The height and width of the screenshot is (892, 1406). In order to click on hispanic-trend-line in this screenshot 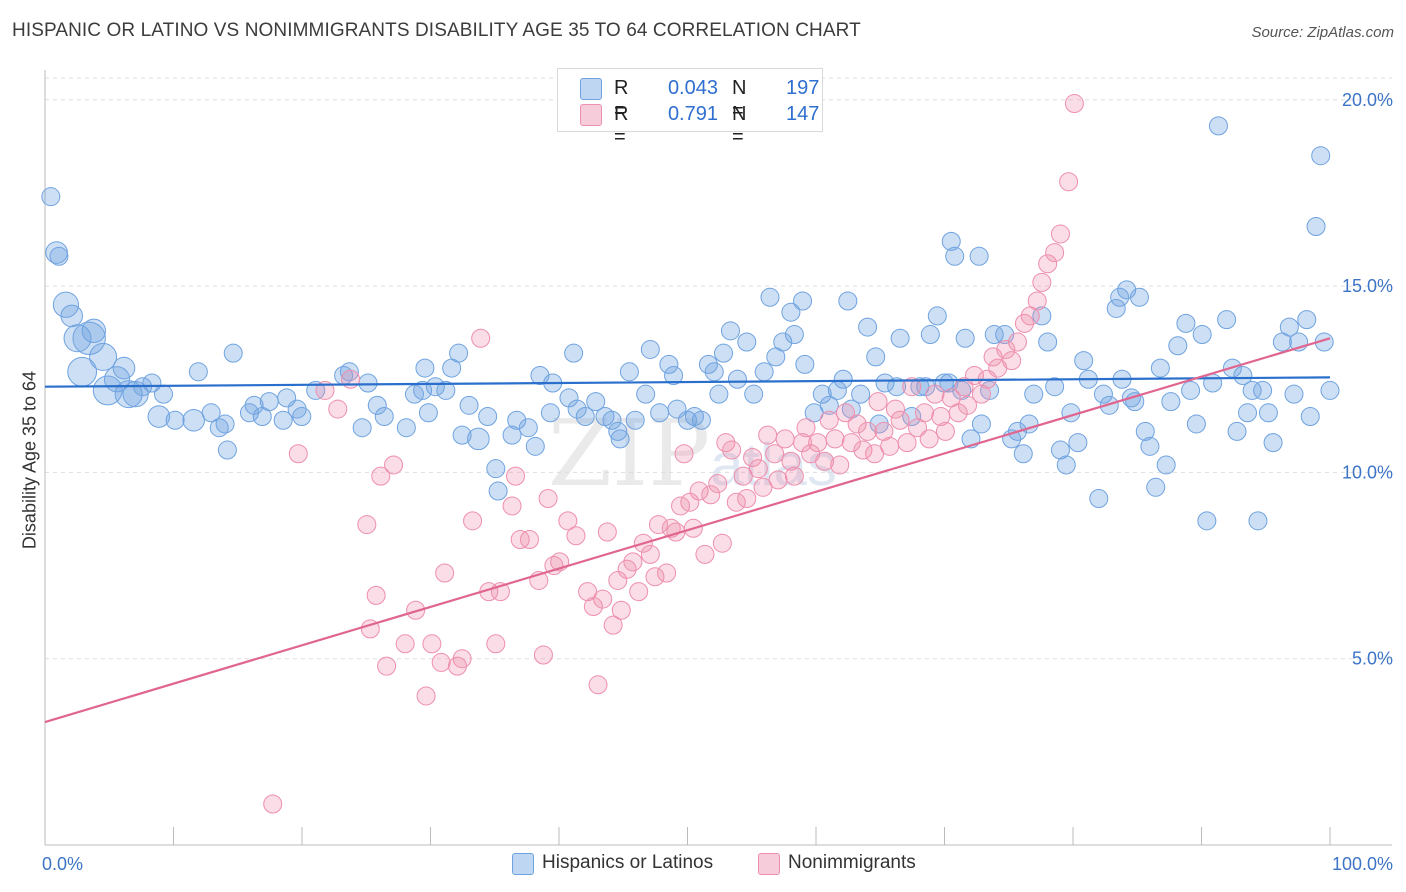, I will do `click(687, 382)`.